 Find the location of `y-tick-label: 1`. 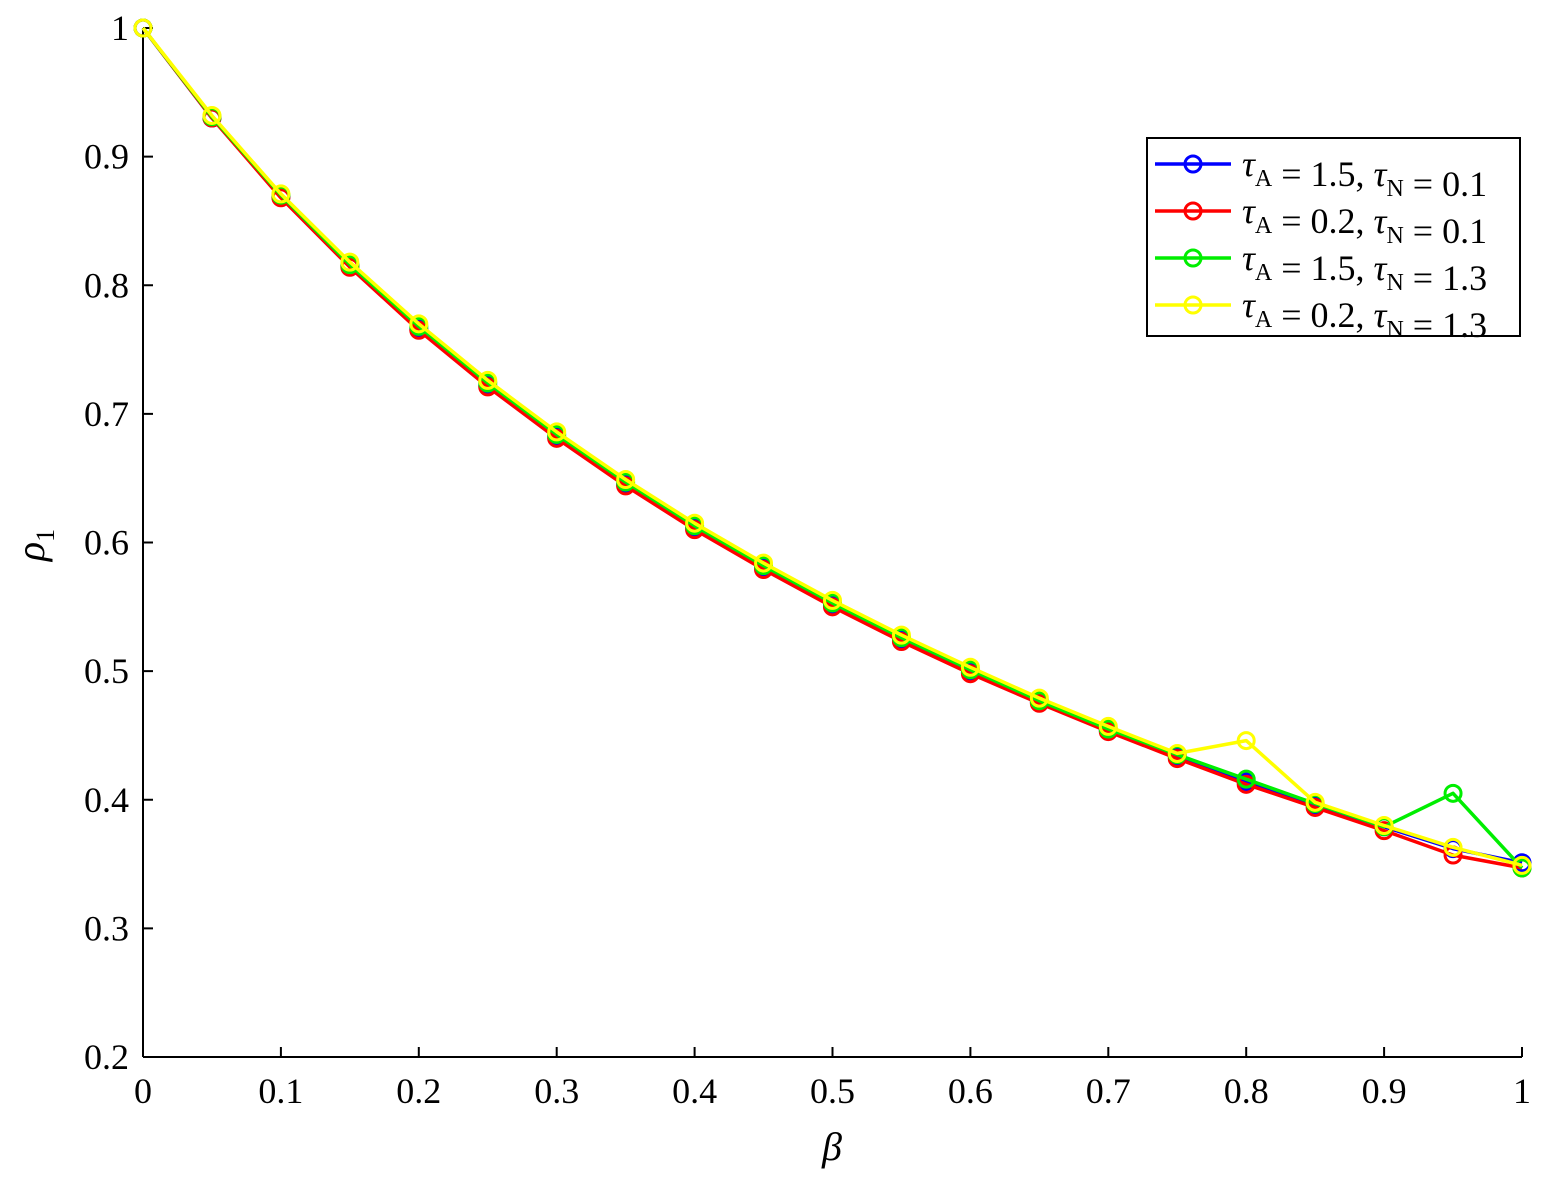

y-tick-label: 1 is located at coordinates (120, 28).